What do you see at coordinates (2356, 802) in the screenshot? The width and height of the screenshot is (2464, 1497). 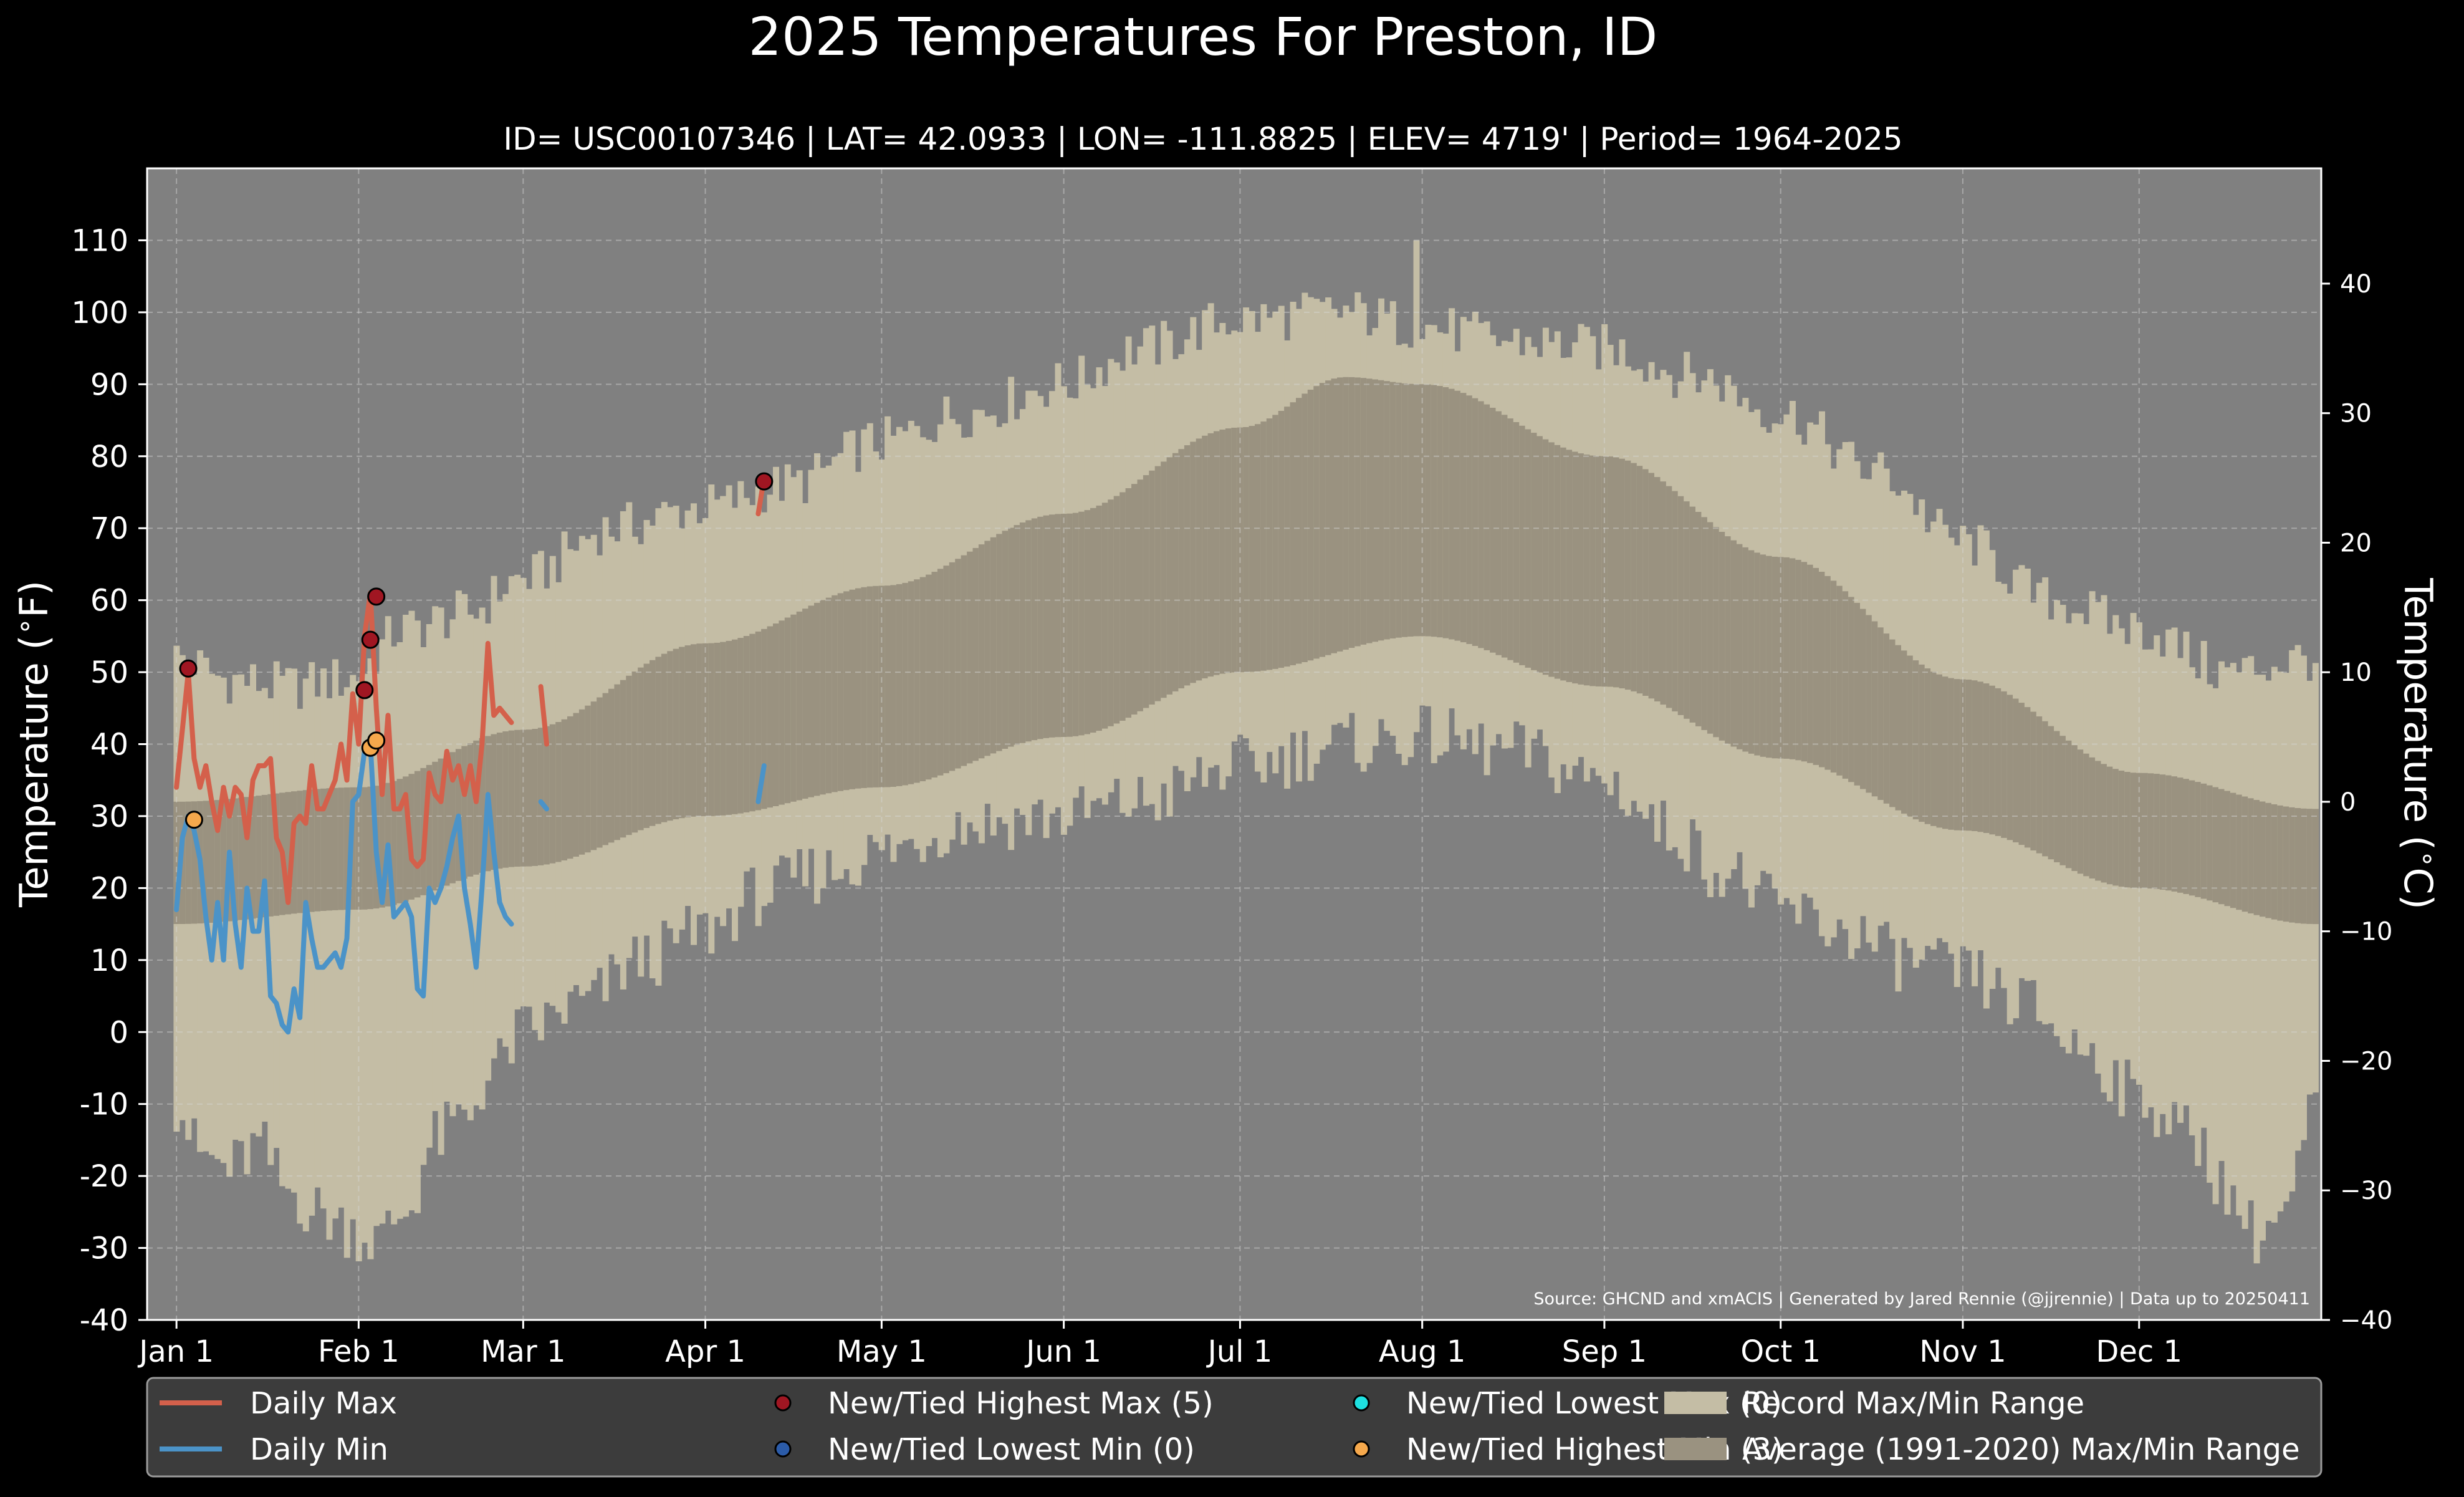 I see `right-y-axis: −40 −30 −20 −10 0 10 20 30 40` at bounding box center [2356, 802].